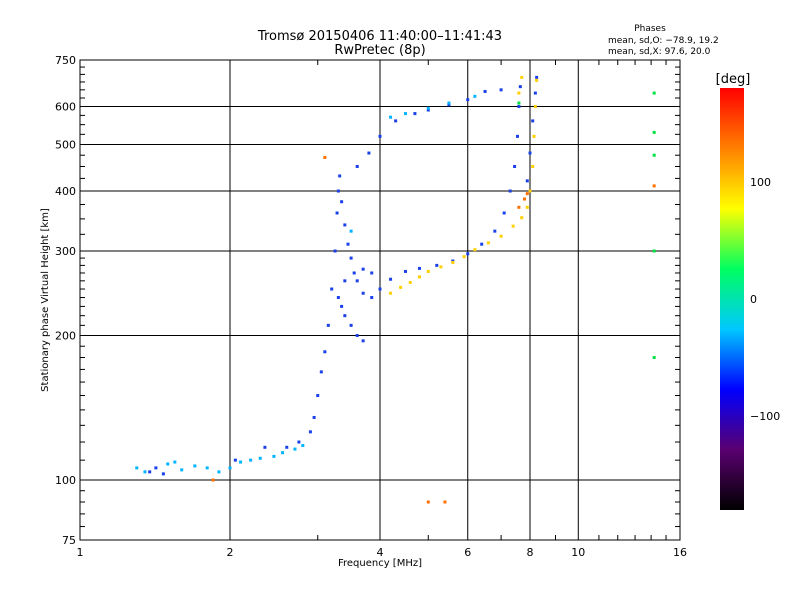  What do you see at coordinates (65, 60) in the screenshot?
I see `y-tick-label: 750` at bounding box center [65, 60].